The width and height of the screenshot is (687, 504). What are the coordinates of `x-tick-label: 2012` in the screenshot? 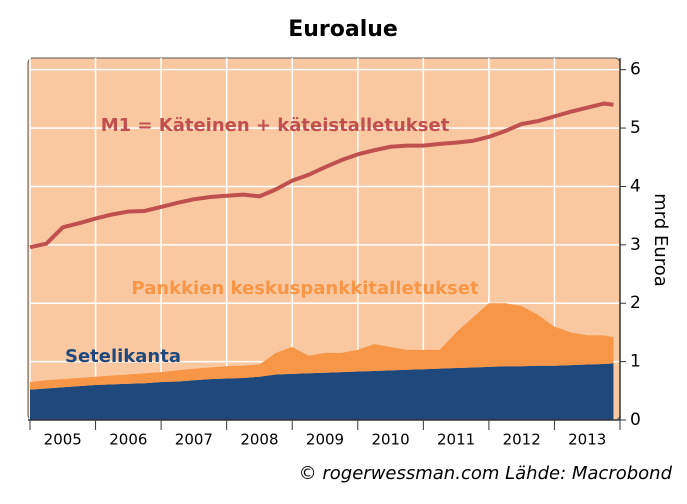 It's located at (522, 440).